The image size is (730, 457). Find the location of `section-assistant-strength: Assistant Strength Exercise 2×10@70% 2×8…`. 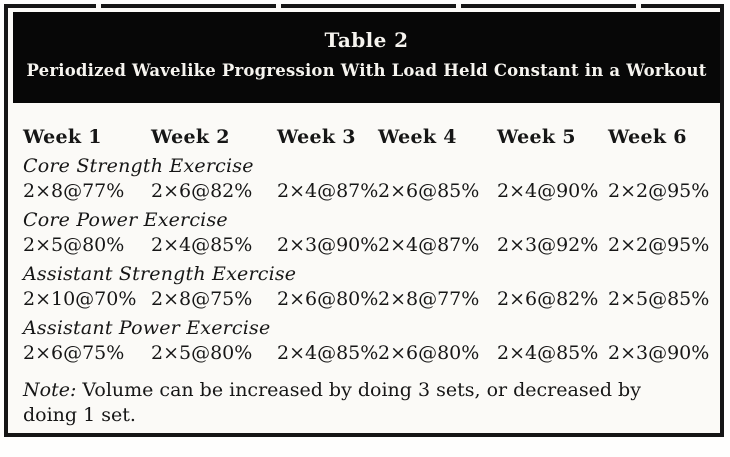

section-assistant-strength: Assistant Strength Exercise 2×10@70% 2×8… is located at coordinates (364, 287).